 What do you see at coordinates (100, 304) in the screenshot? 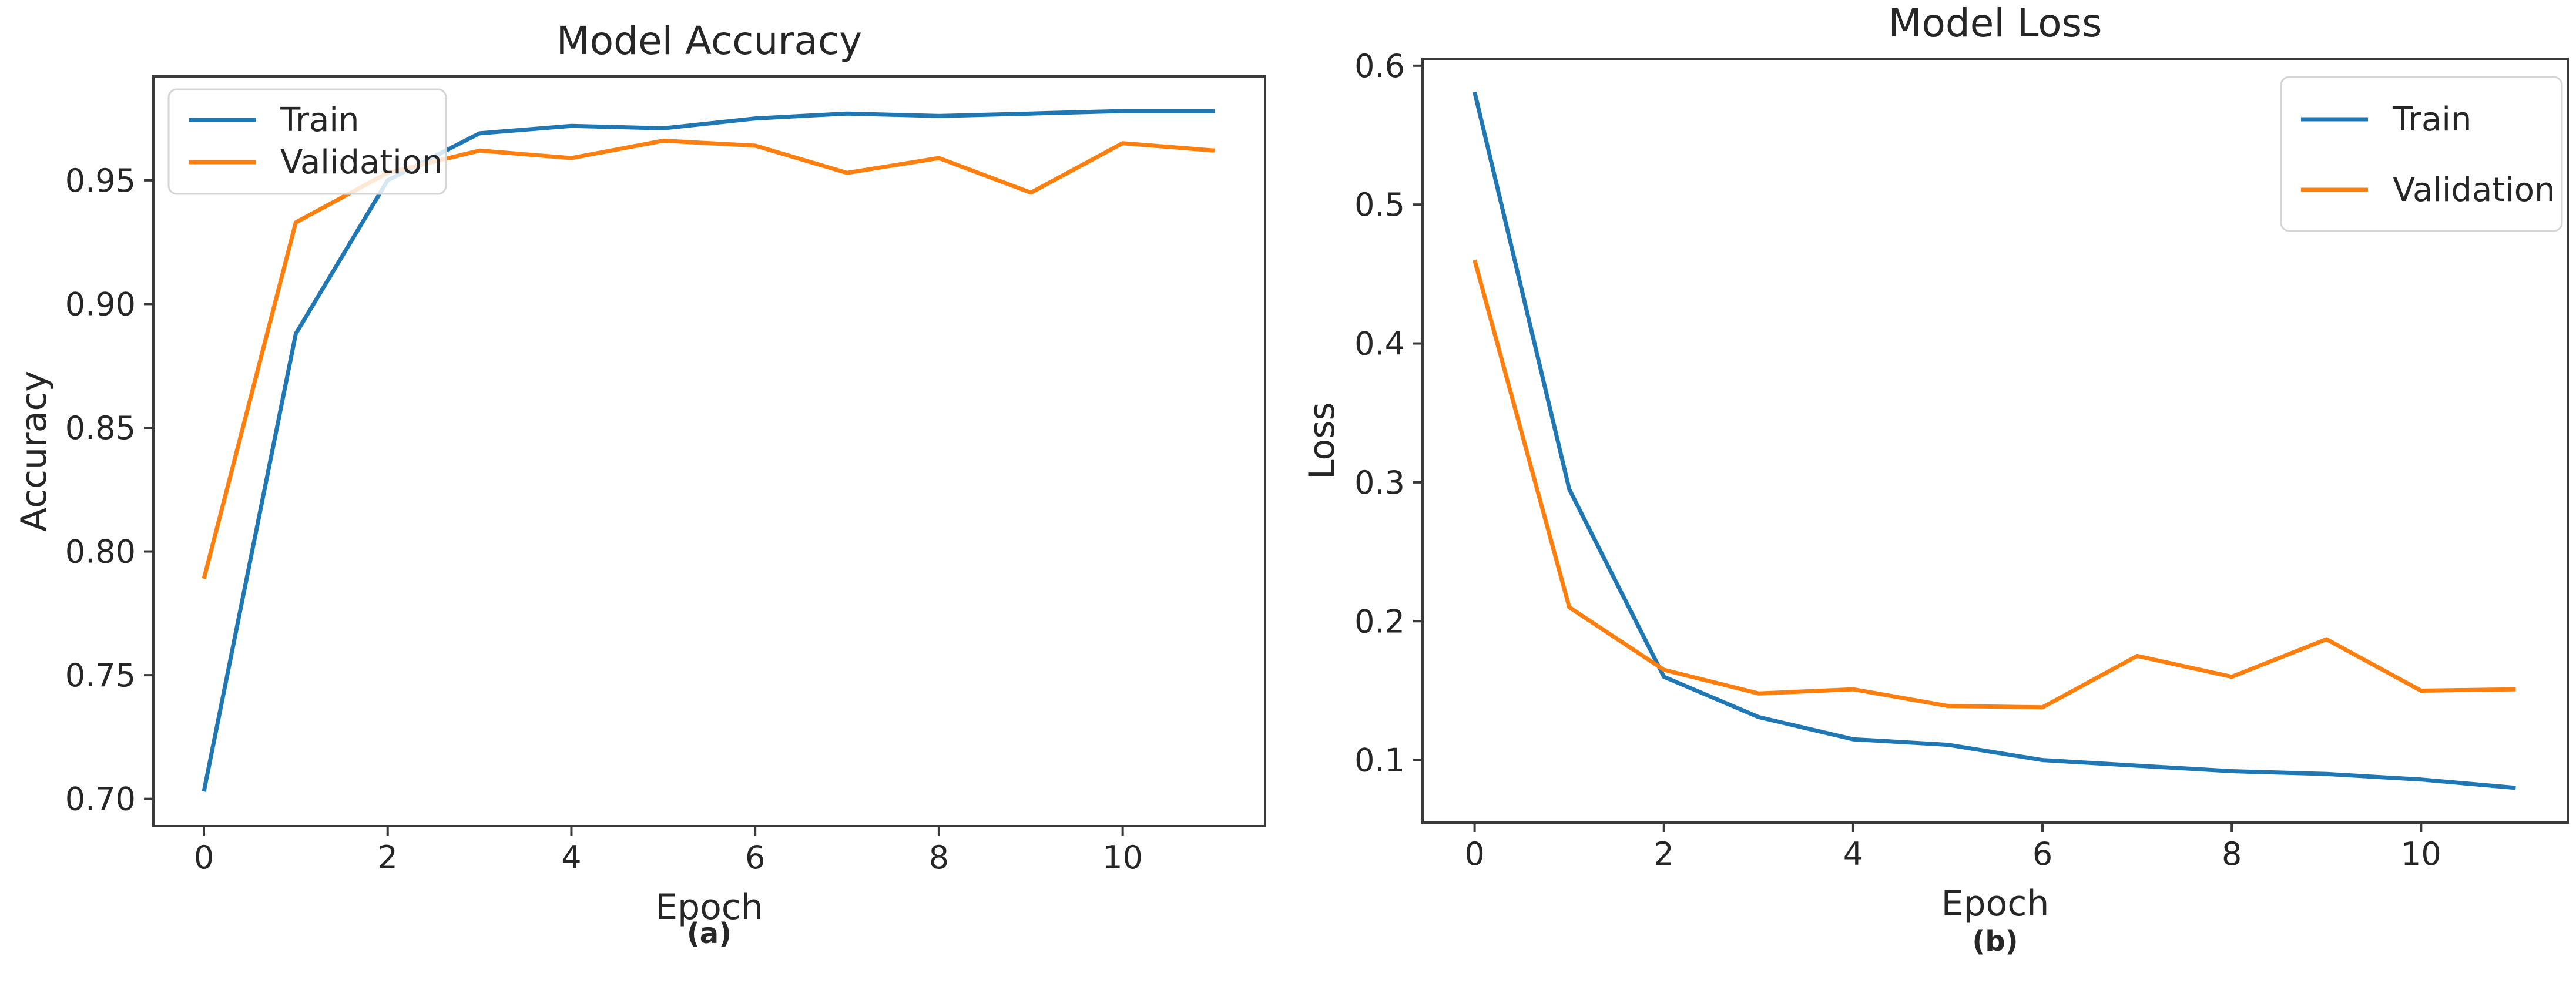
I see `y-tick-label: 0.90` at bounding box center [100, 304].